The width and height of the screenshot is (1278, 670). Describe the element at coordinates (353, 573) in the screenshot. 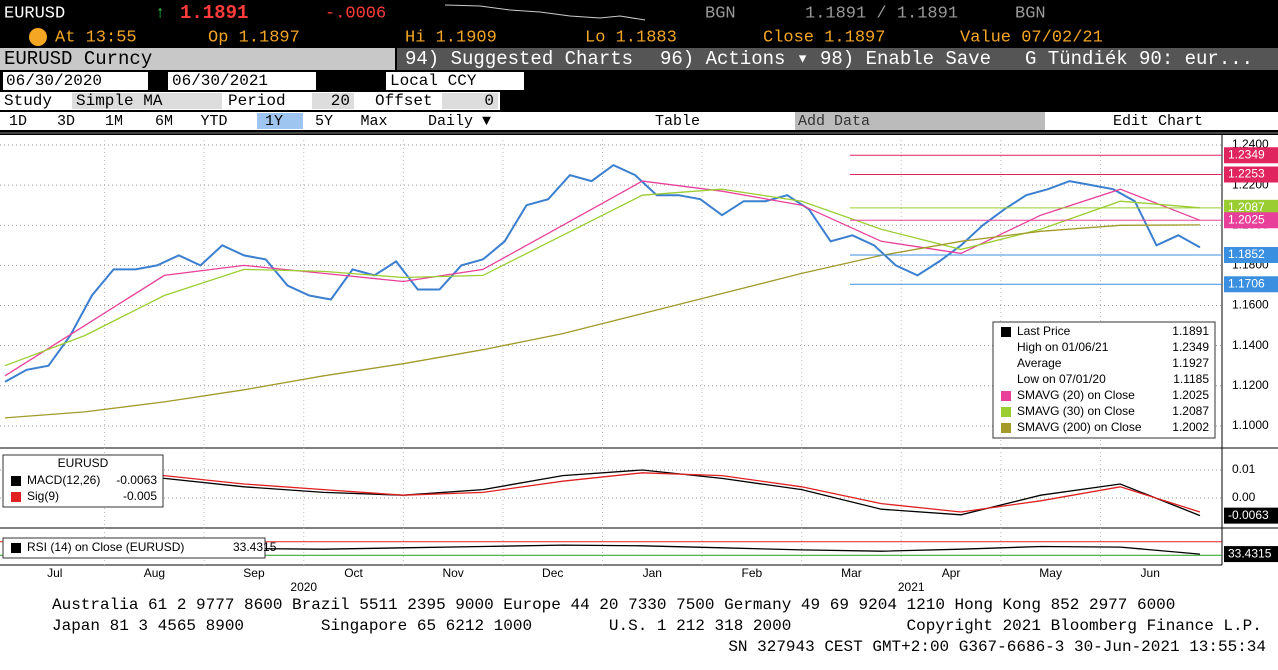

I see `x-tick-label: Oct` at that location.